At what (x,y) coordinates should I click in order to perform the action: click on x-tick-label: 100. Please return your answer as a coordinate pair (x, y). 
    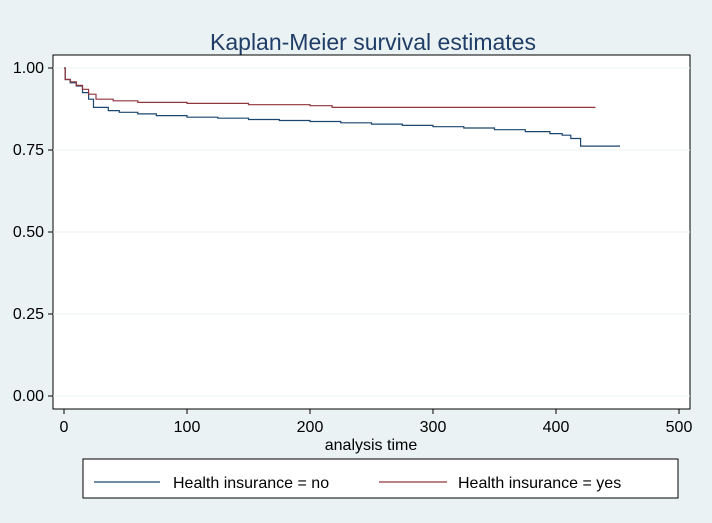
    Looking at the image, I should click on (187, 427).